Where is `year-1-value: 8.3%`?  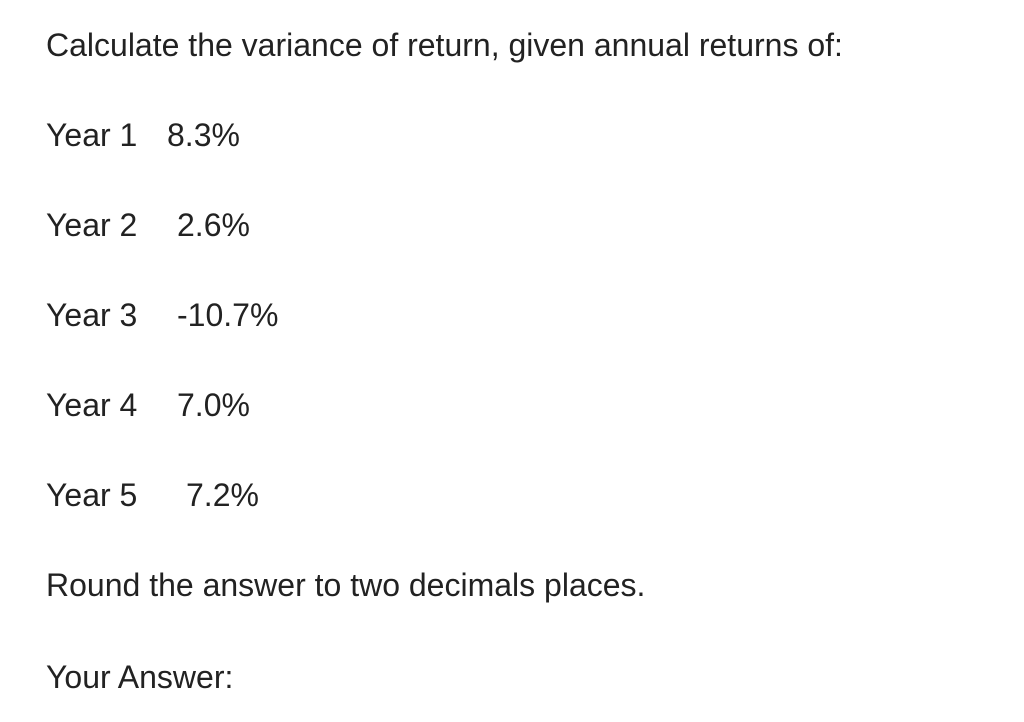
year-1-value: 8.3% is located at coordinates (203, 135).